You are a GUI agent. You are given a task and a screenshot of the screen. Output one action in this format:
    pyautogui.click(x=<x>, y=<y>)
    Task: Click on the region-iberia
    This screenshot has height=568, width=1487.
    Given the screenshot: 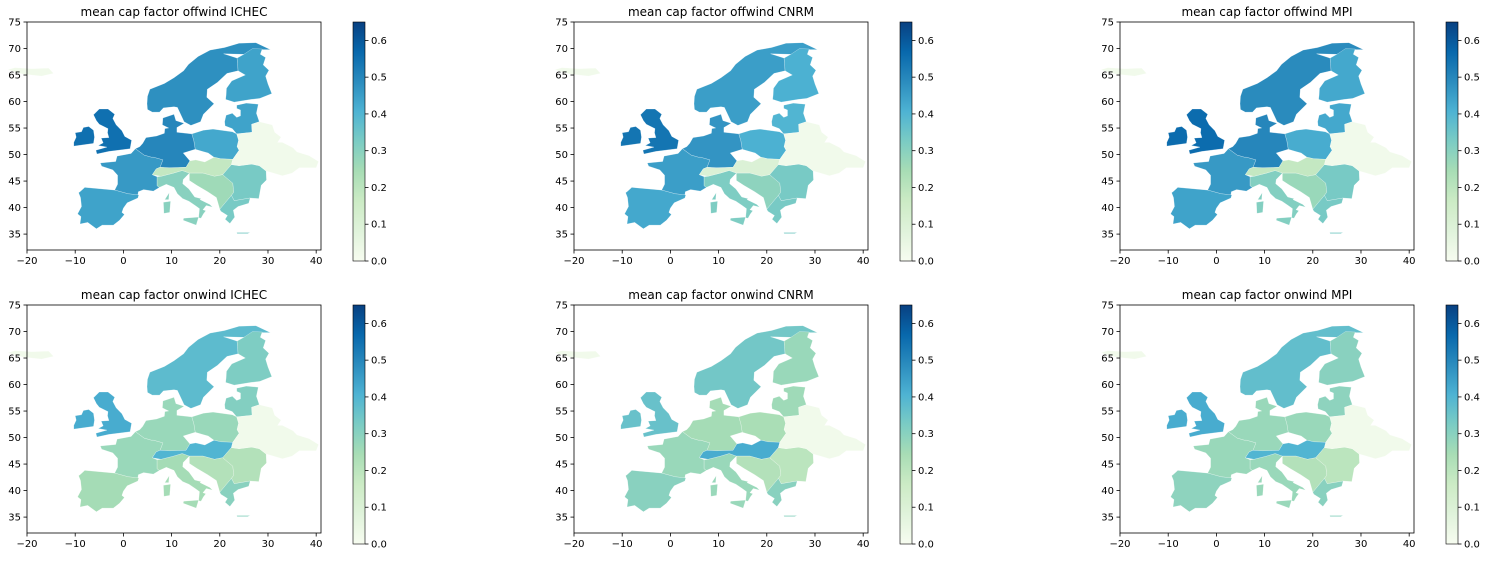 What is the action you would take?
    pyautogui.click(x=108, y=491)
    